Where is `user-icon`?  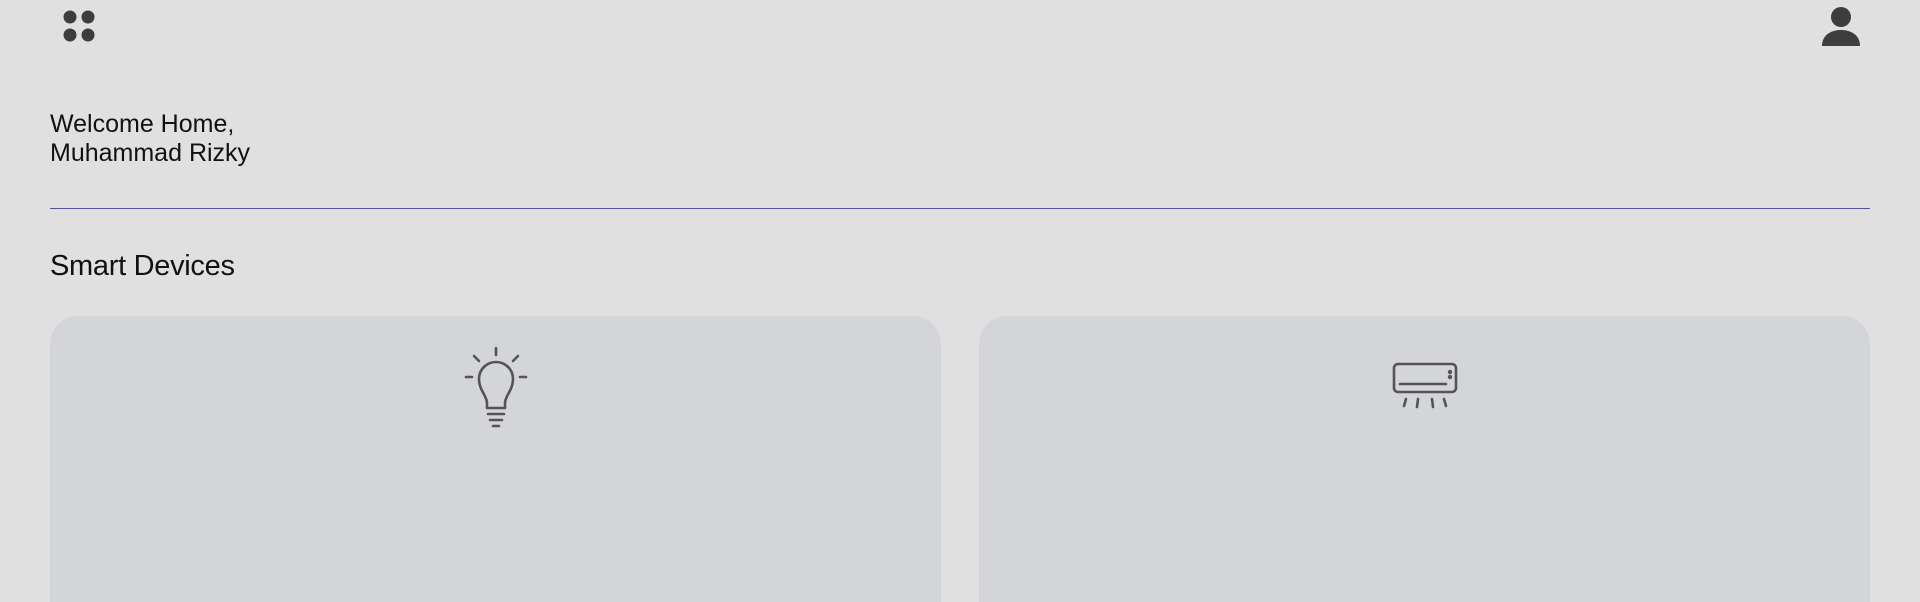 user-icon is located at coordinates (1841, 26).